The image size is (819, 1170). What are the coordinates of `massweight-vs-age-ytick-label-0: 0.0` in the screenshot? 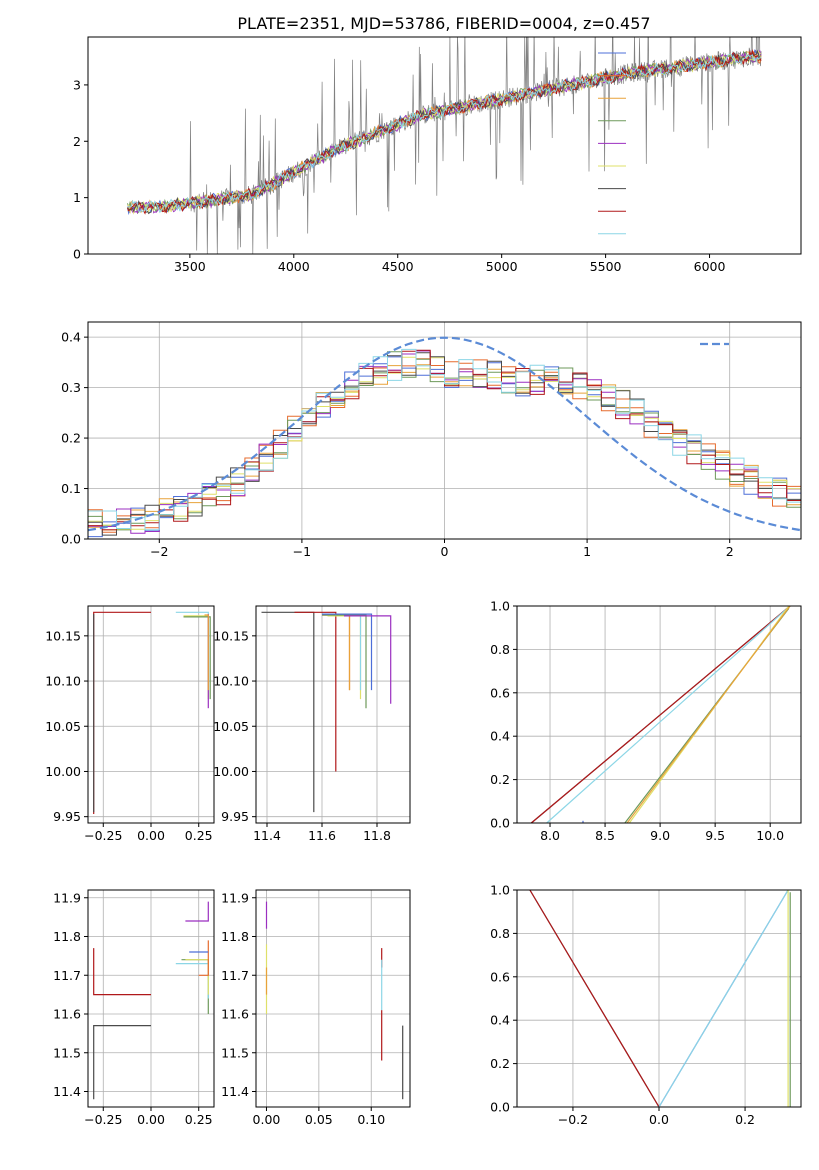 It's located at (500, 823).